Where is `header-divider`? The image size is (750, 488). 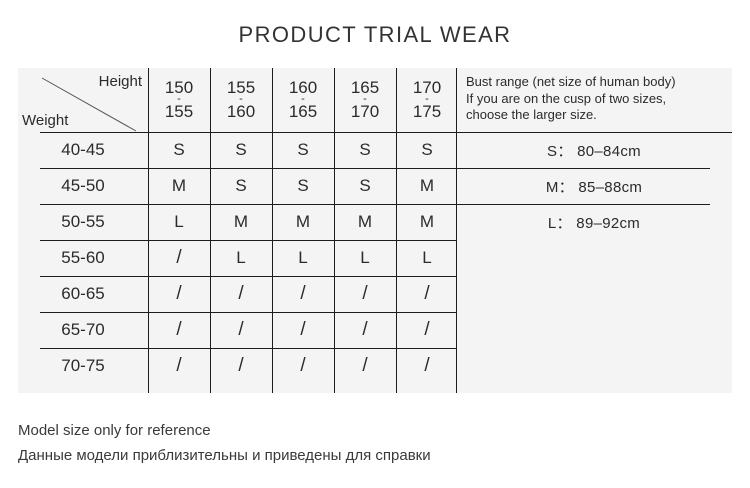 header-divider is located at coordinates (386, 132).